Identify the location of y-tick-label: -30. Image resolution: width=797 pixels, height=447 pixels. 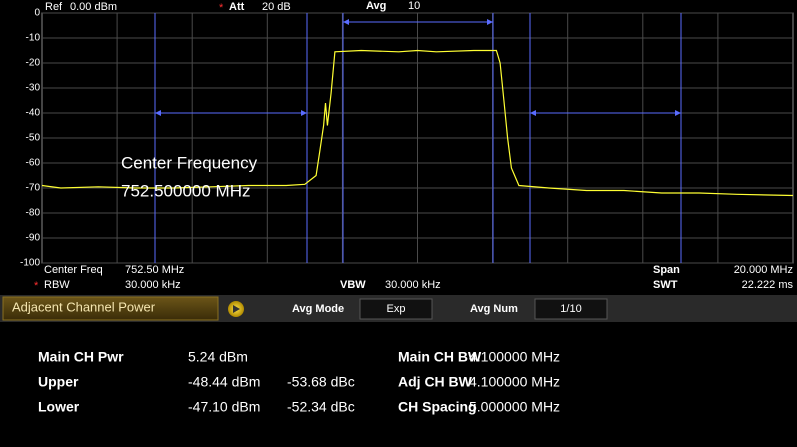
(33, 88).